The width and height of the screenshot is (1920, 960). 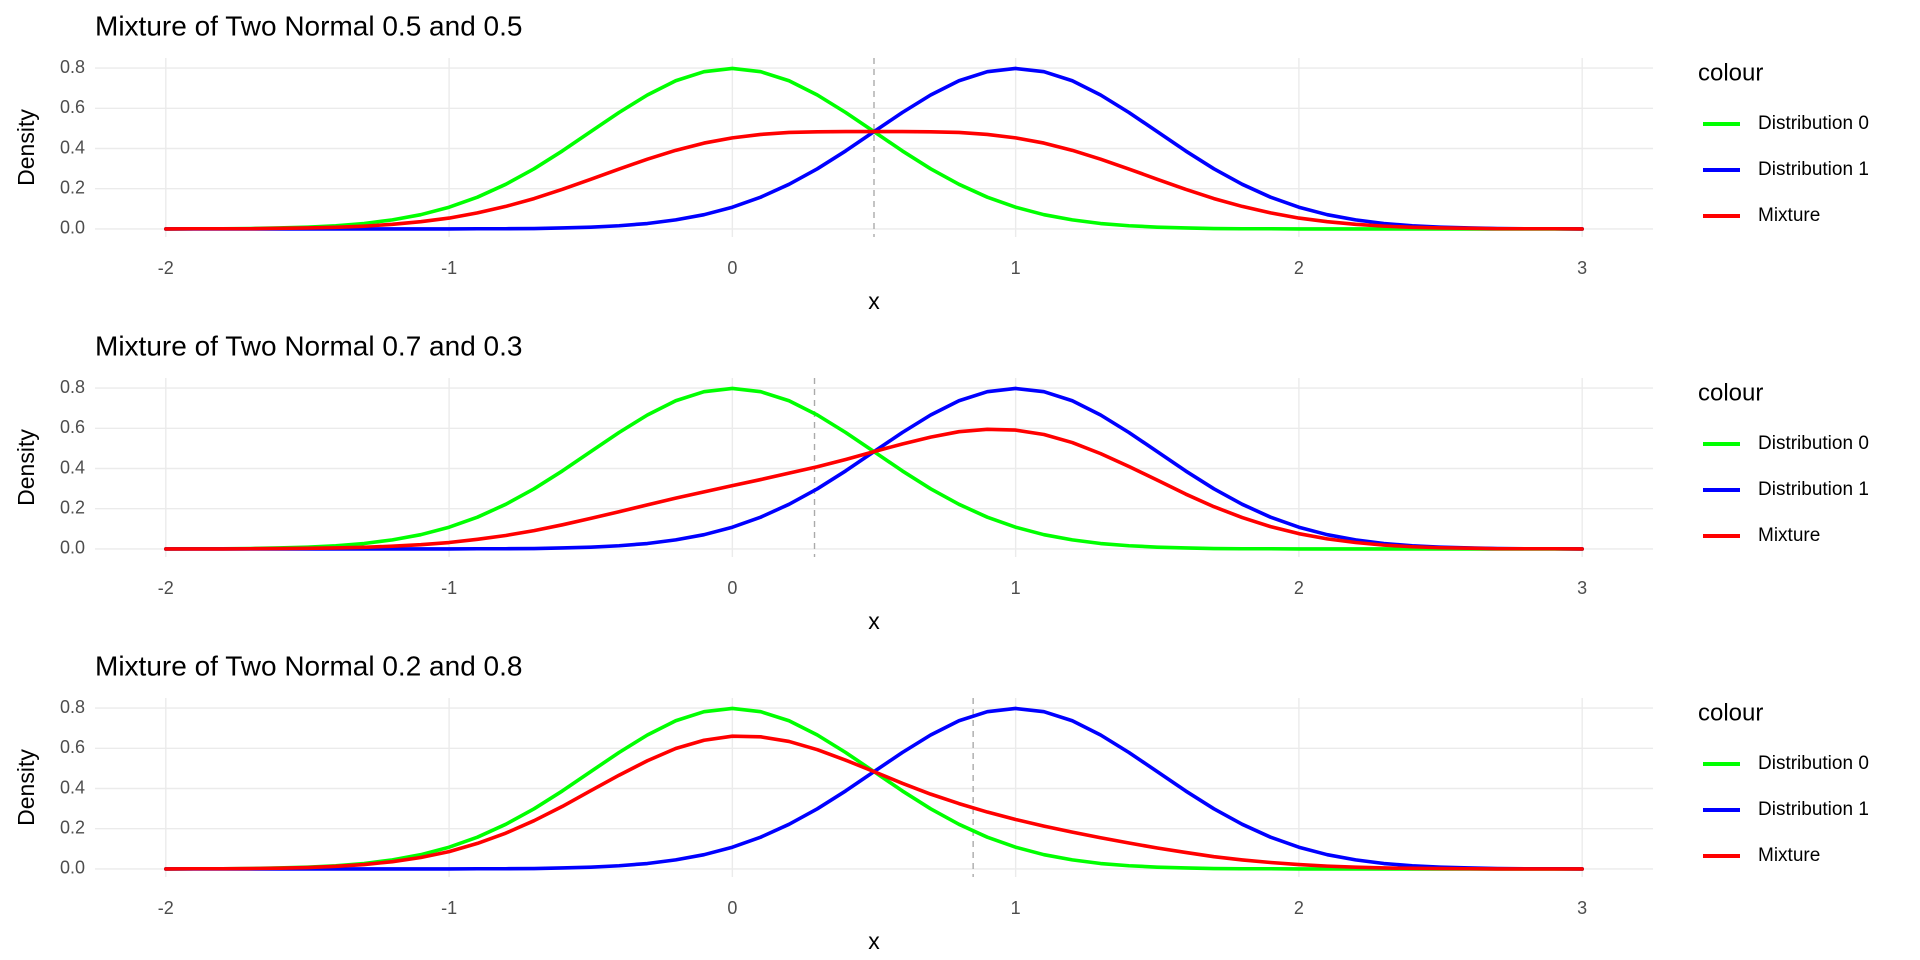 What do you see at coordinates (308, 345) in the screenshot?
I see `chart-title: Mixture of Two Normal 0.7 and 0.3` at bounding box center [308, 345].